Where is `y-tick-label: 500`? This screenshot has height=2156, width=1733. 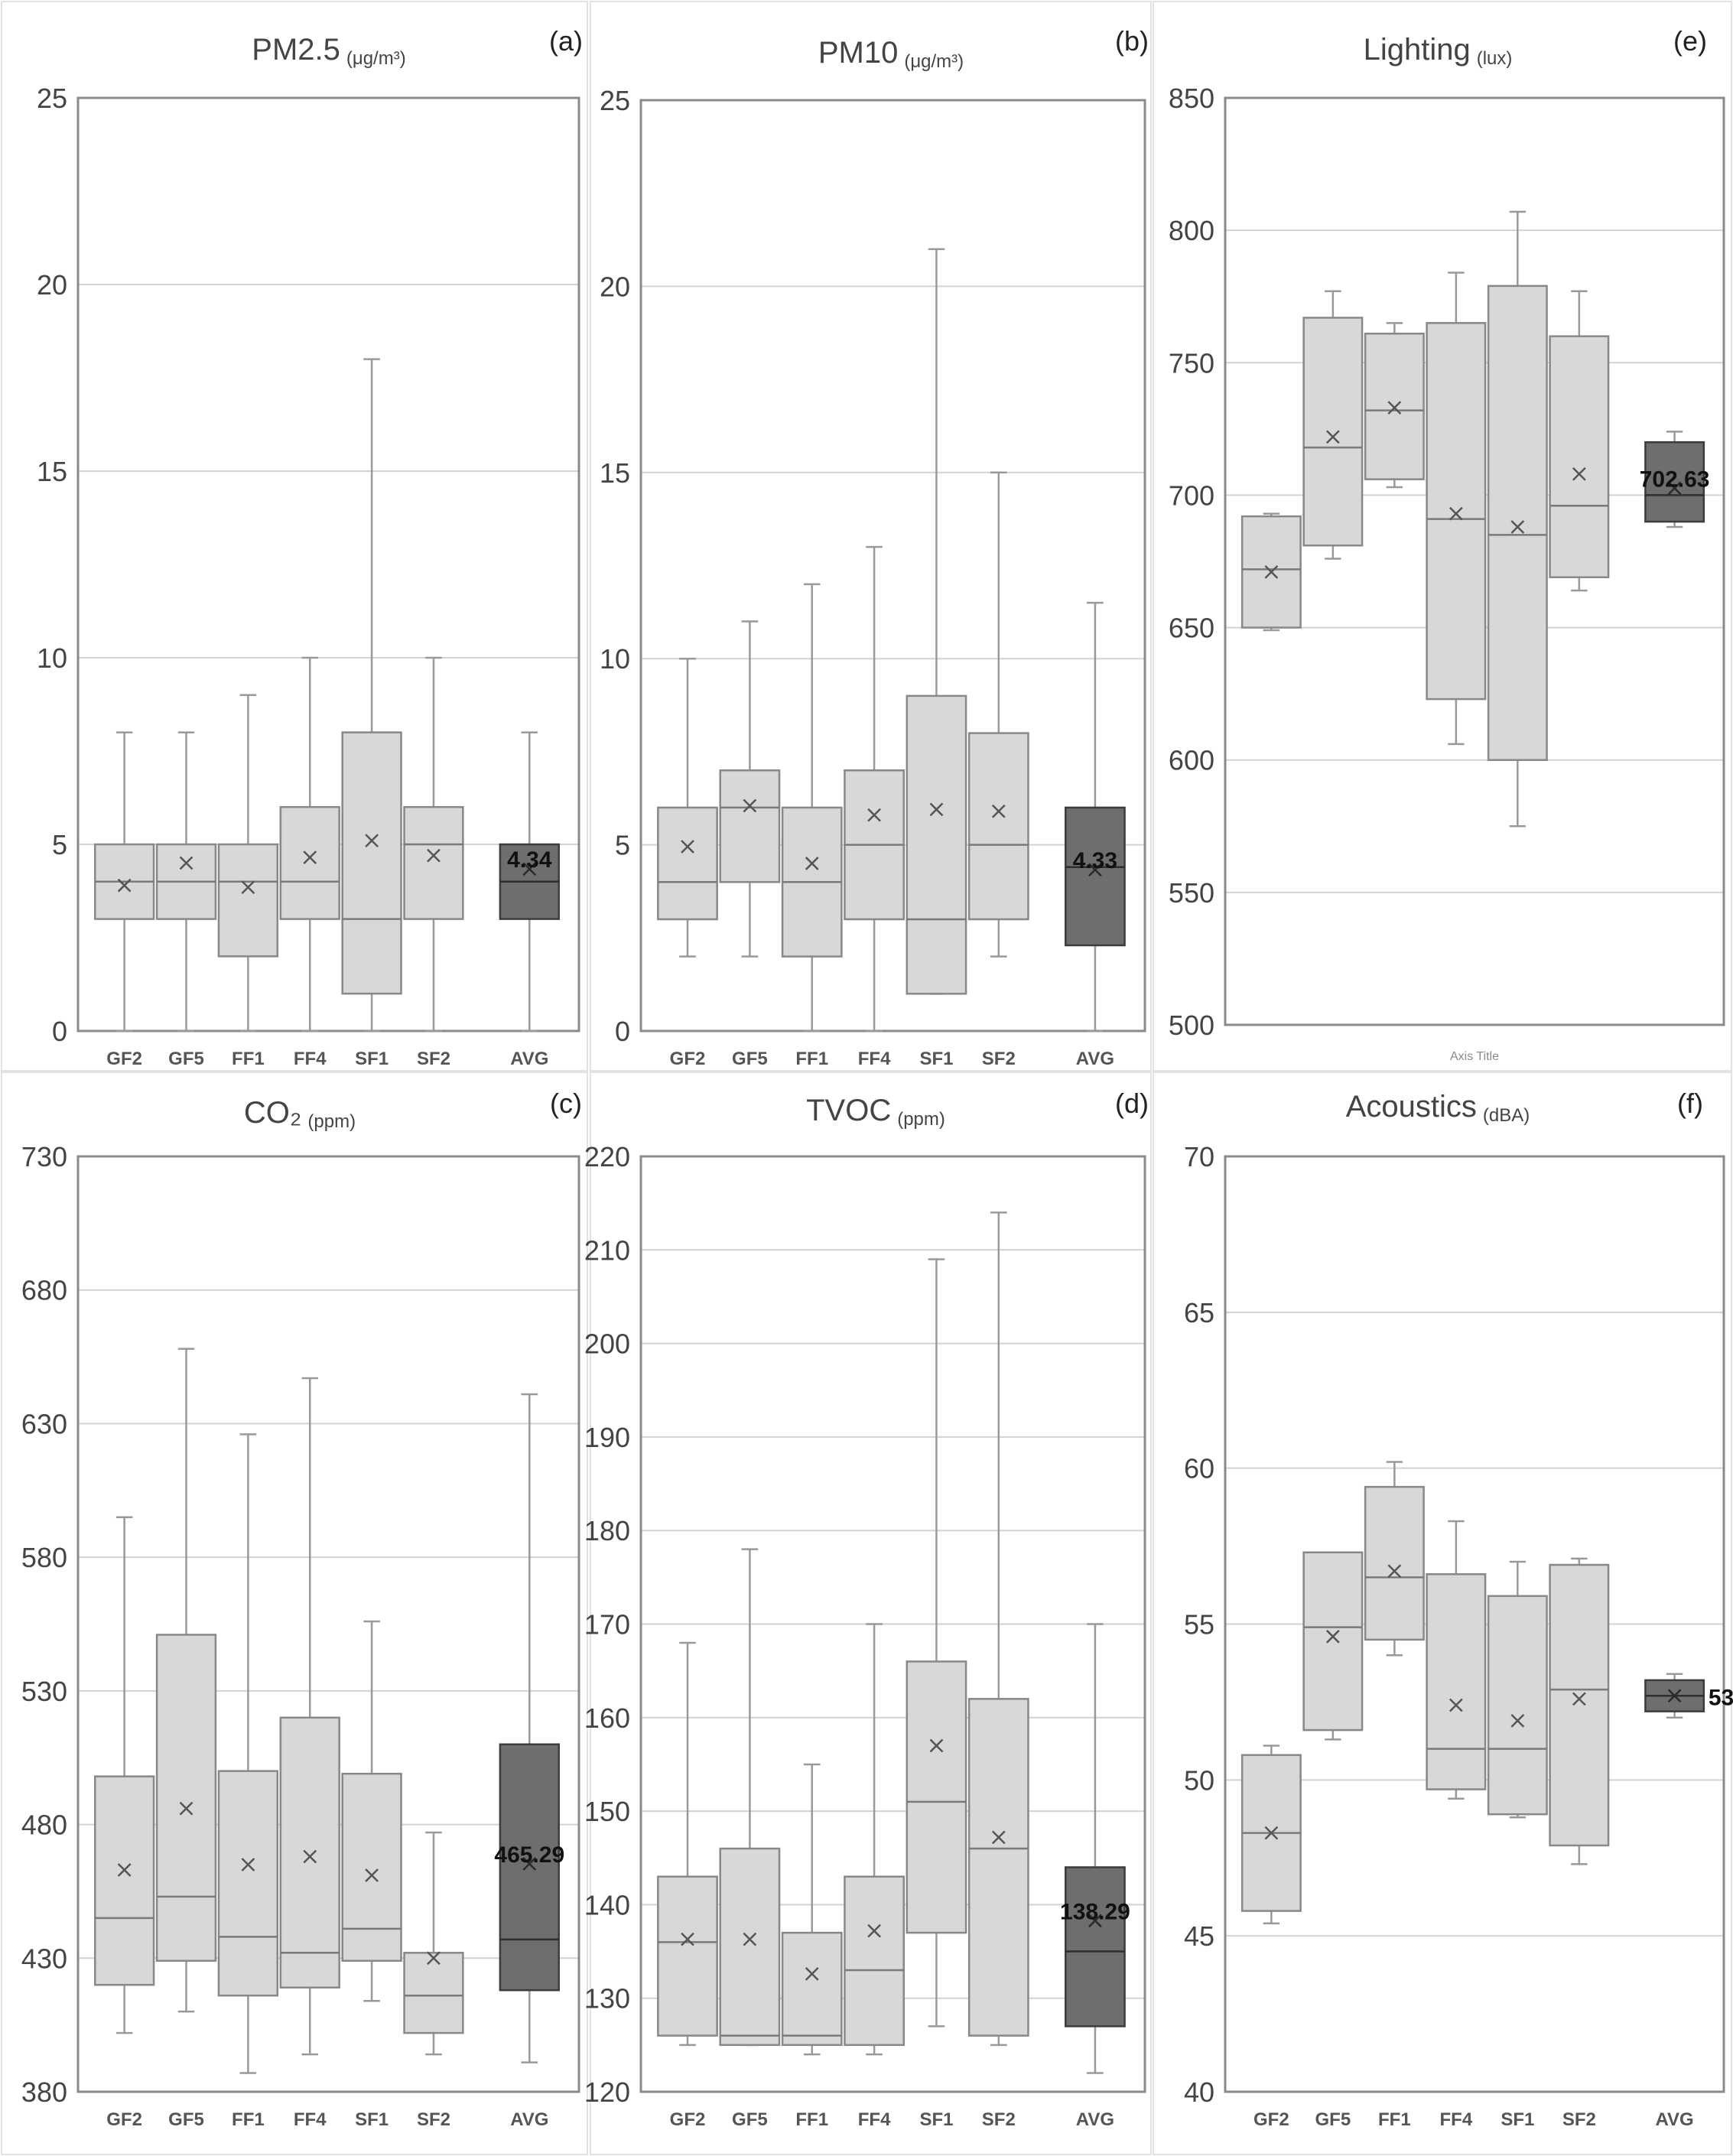
y-tick-label: 500 is located at coordinates (1191, 1025).